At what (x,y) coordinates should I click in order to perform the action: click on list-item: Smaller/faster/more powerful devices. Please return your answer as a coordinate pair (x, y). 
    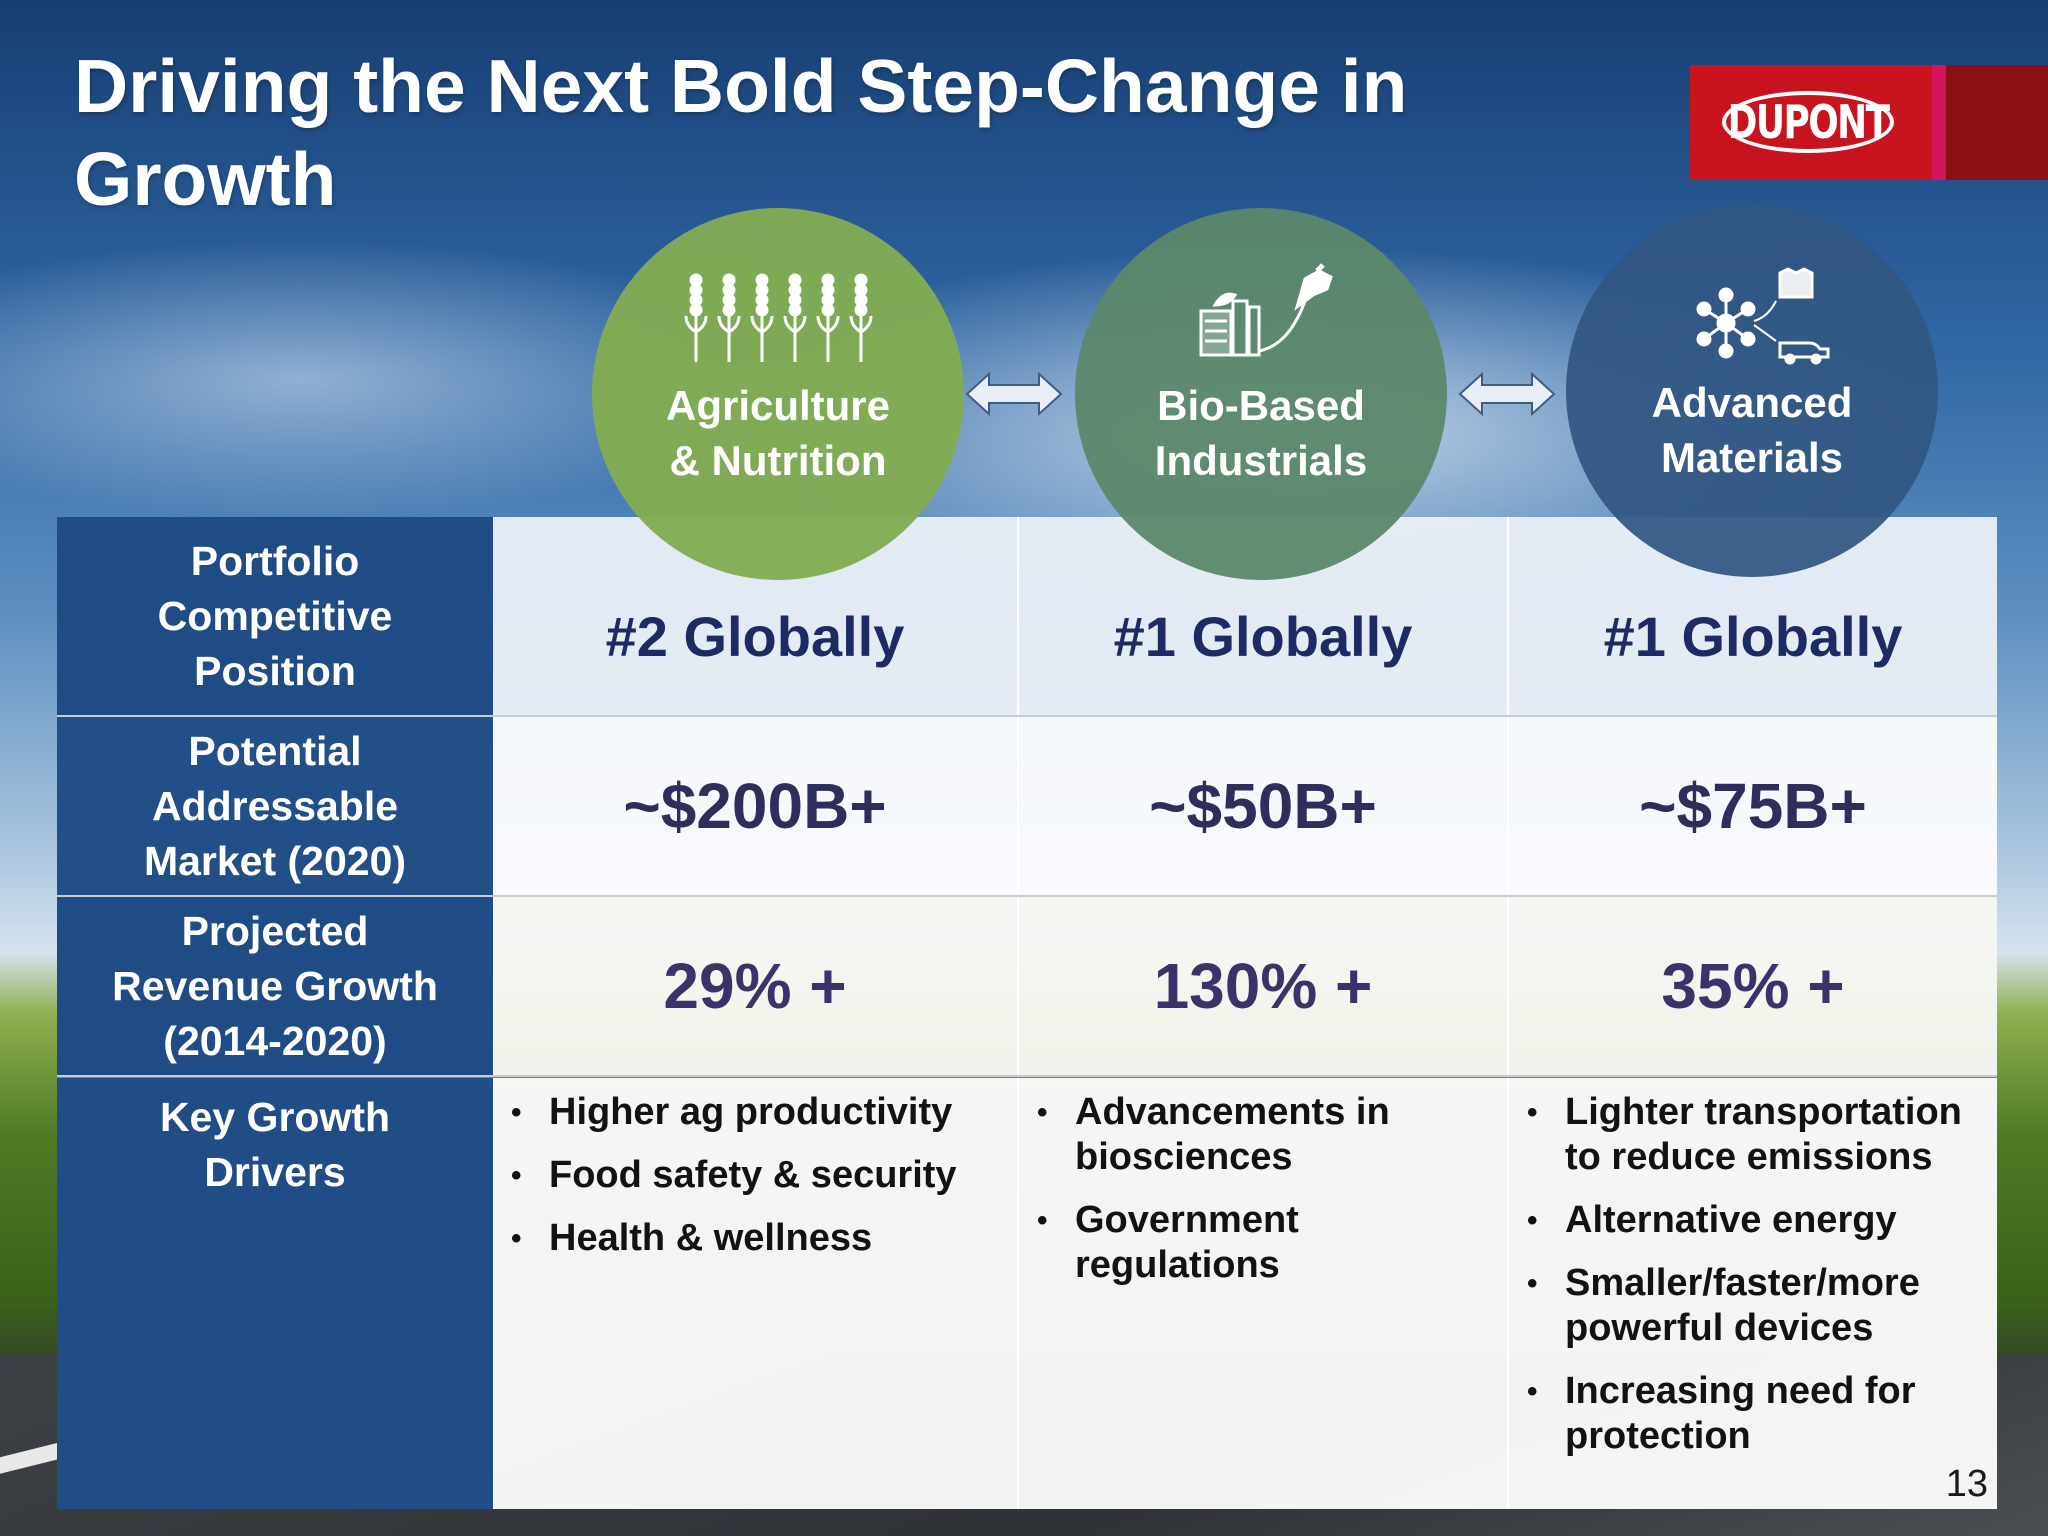
    Looking at the image, I should click on (1755, 1306).